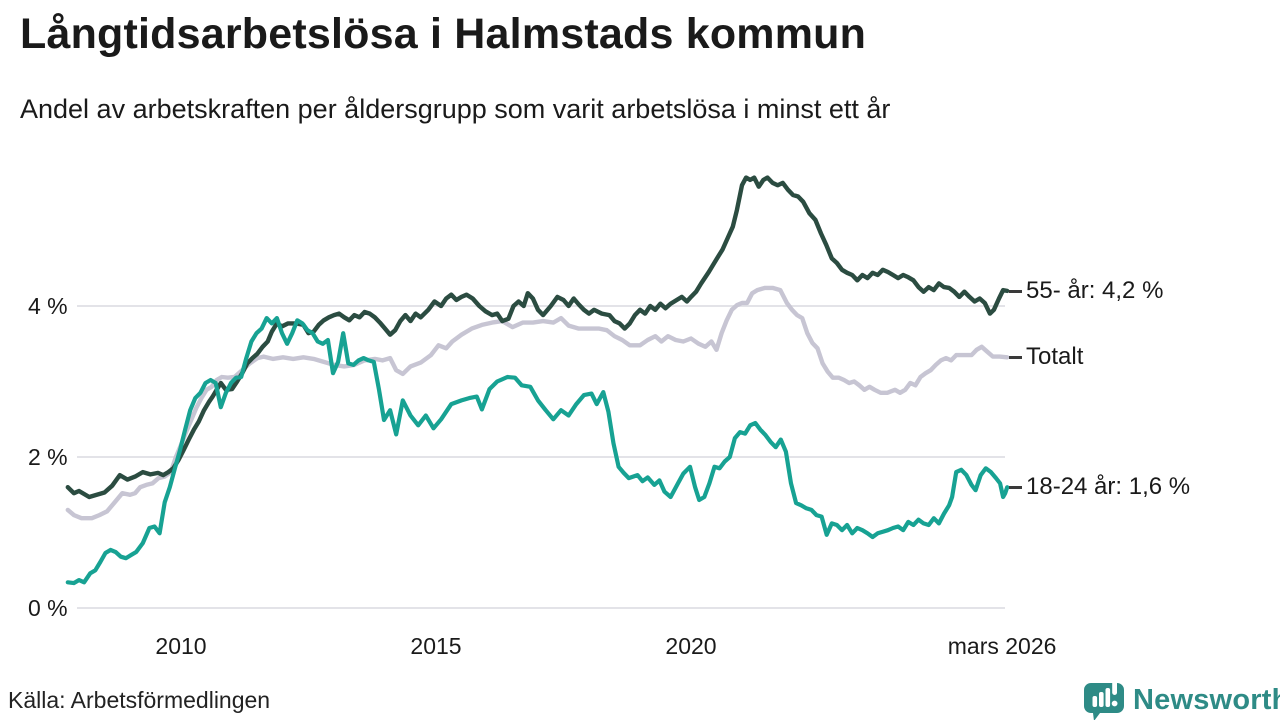 This screenshot has height=720, width=1280. Describe the element at coordinates (181, 646) in the screenshot. I see `x-axis-tick-label: 2010` at that location.